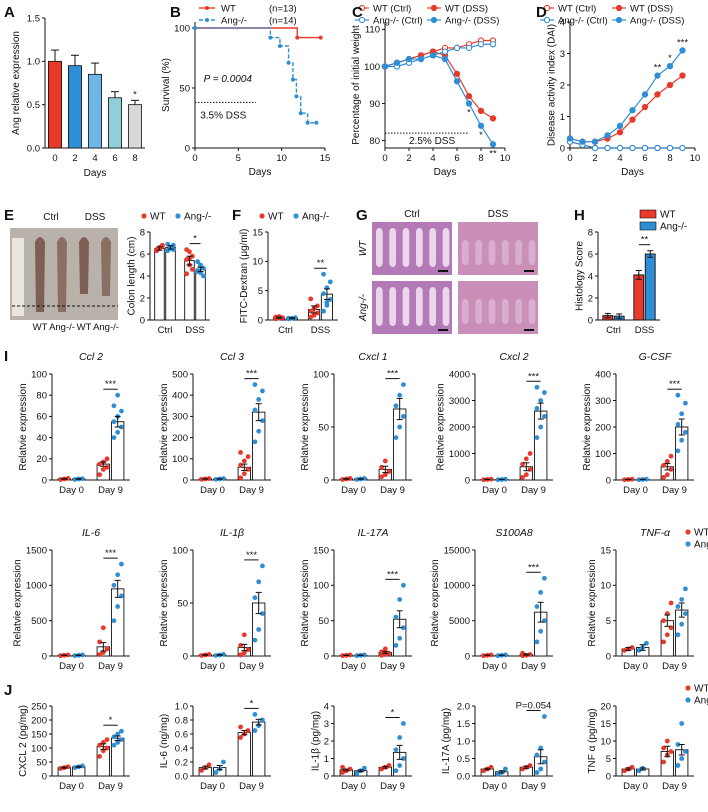 The height and width of the screenshot is (812, 708). What do you see at coordinates (181, 706) in the screenshot?
I see `y-tick-label: 1.0` at bounding box center [181, 706].